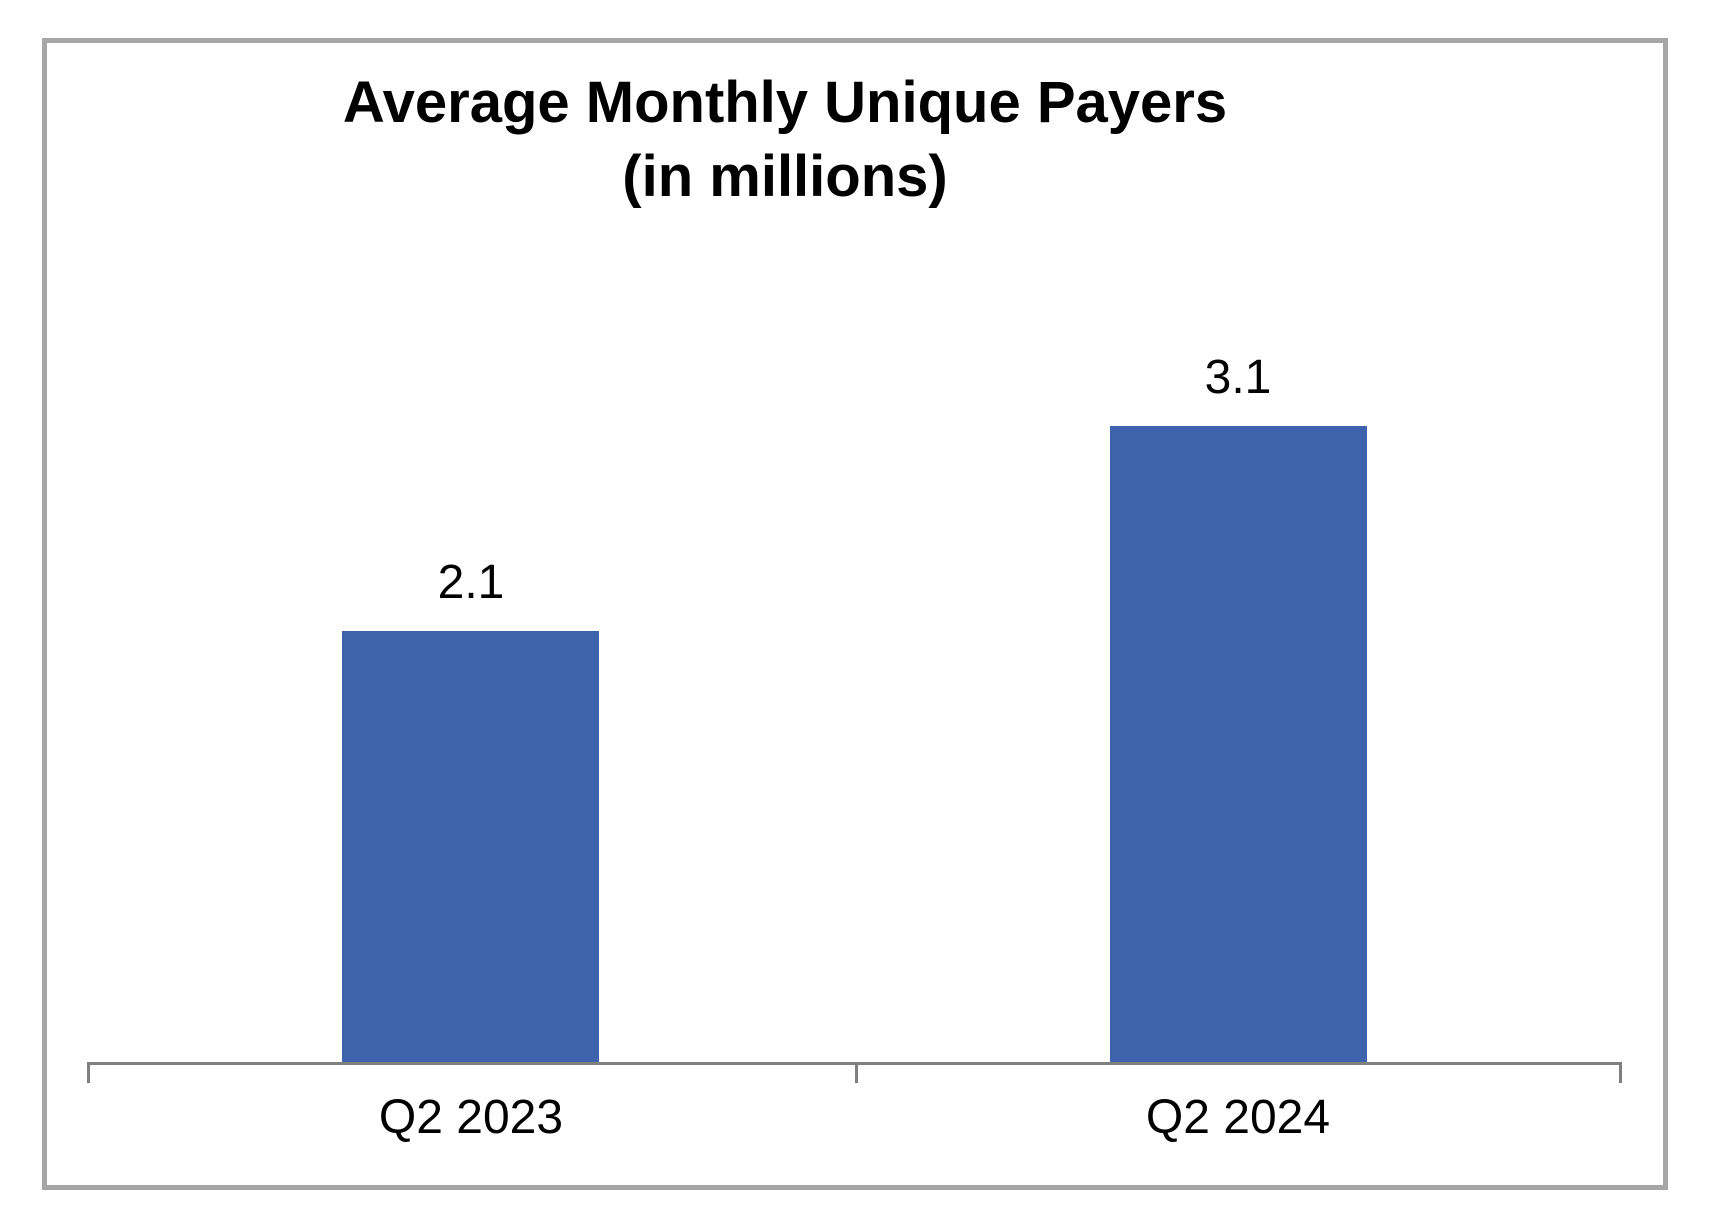  What do you see at coordinates (785, 176) in the screenshot?
I see `chart-title-line-2: (in millions)` at bounding box center [785, 176].